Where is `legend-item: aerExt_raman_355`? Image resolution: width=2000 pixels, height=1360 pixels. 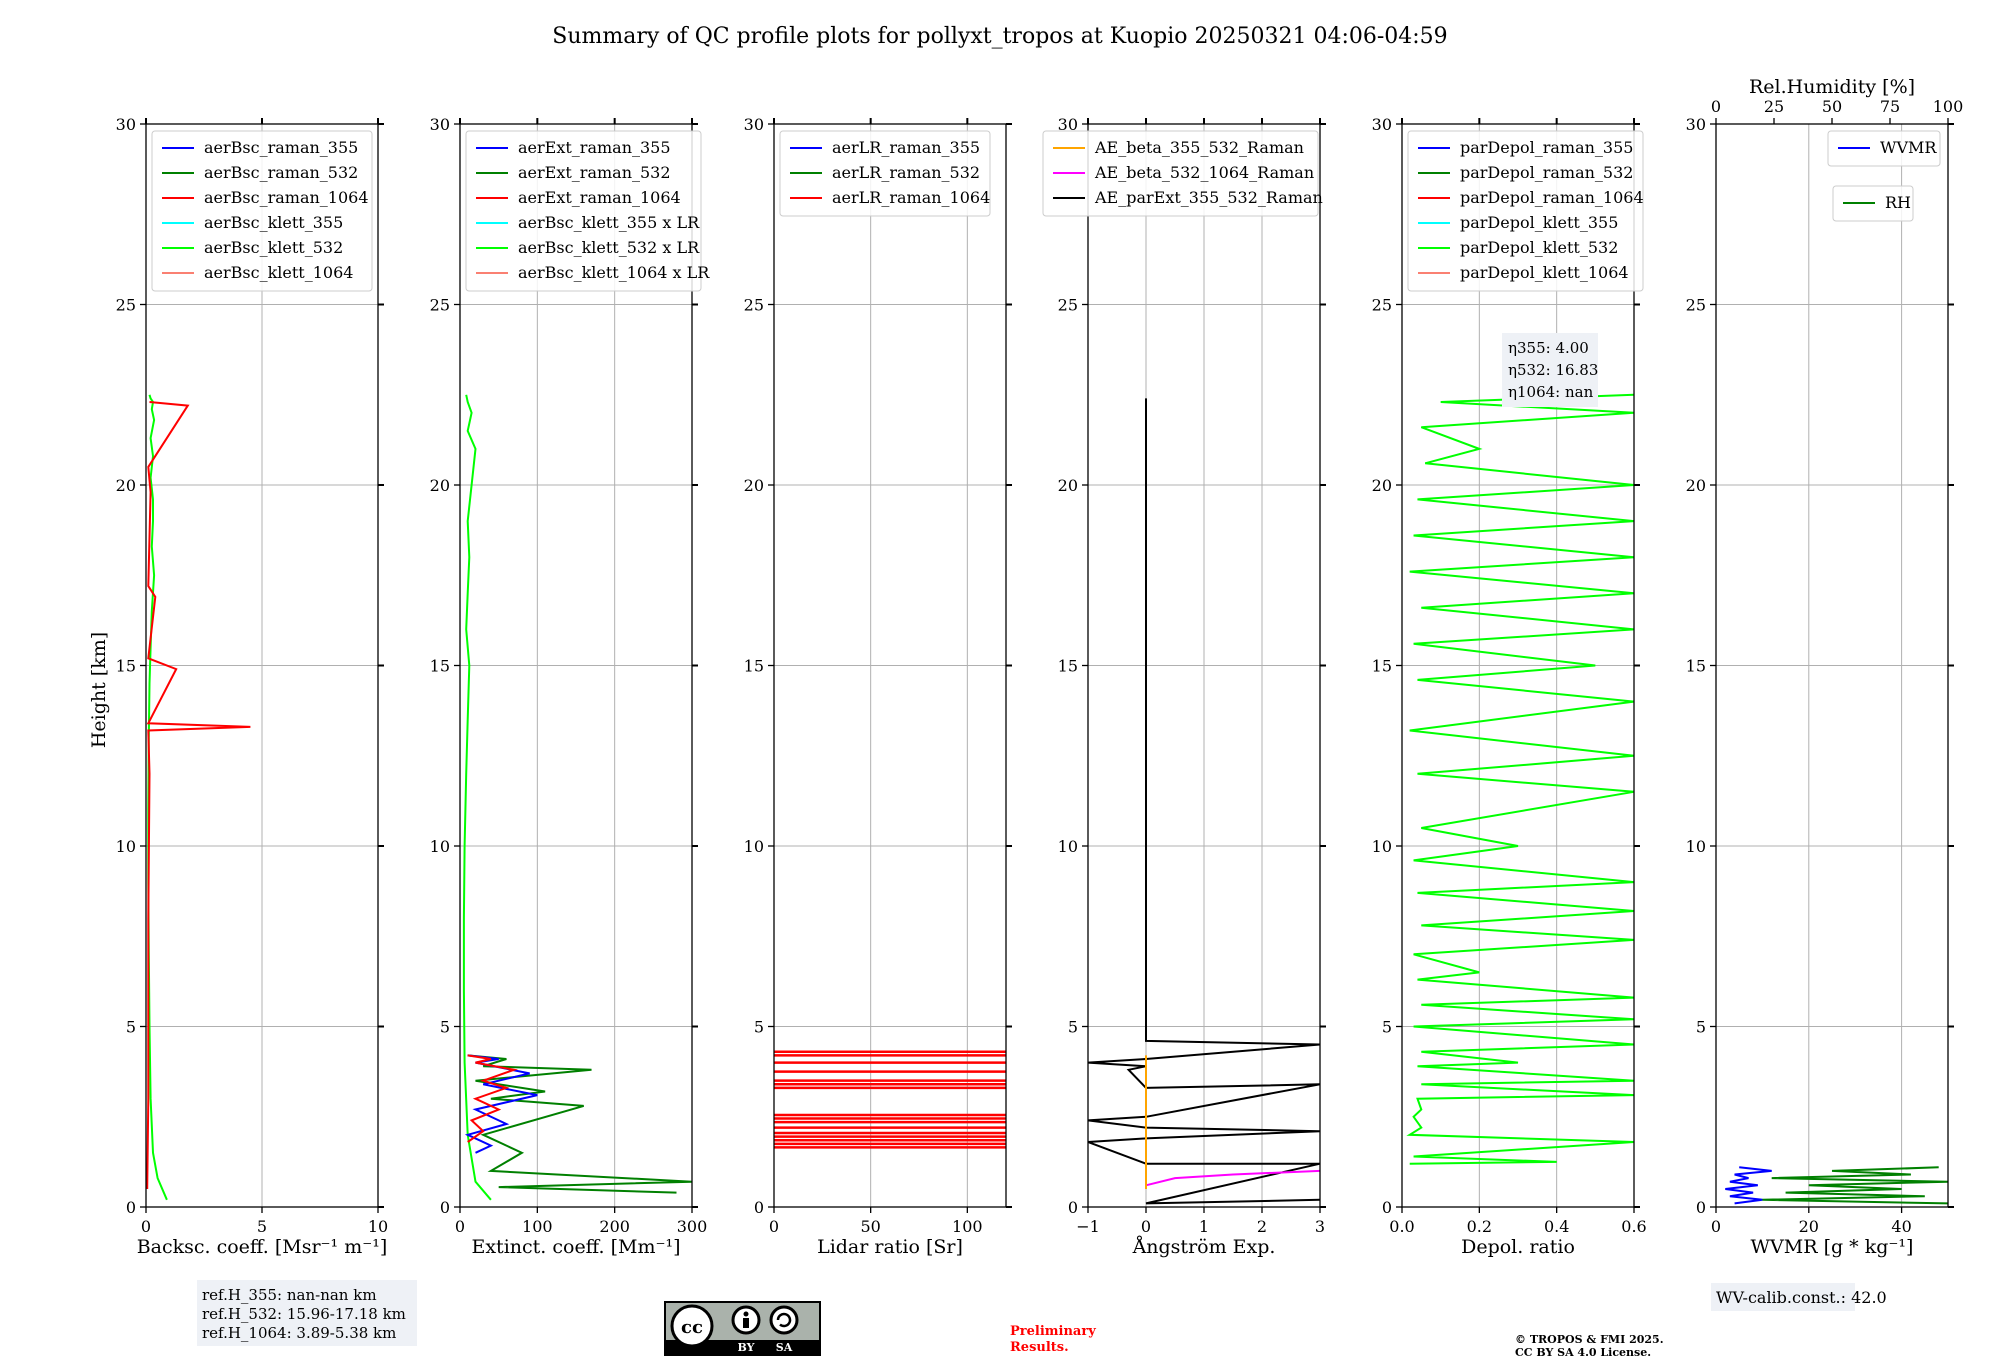
legend-item: aerExt_raman_355 is located at coordinates (594, 147).